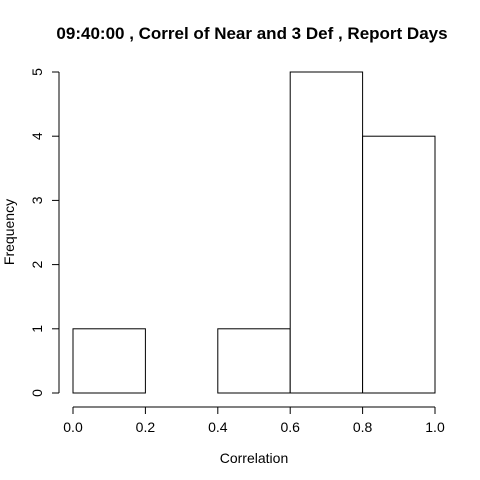 This screenshot has height=480, width=480. What do you see at coordinates (37, 264) in the screenshot?
I see `y-tick-label: 2` at bounding box center [37, 264].